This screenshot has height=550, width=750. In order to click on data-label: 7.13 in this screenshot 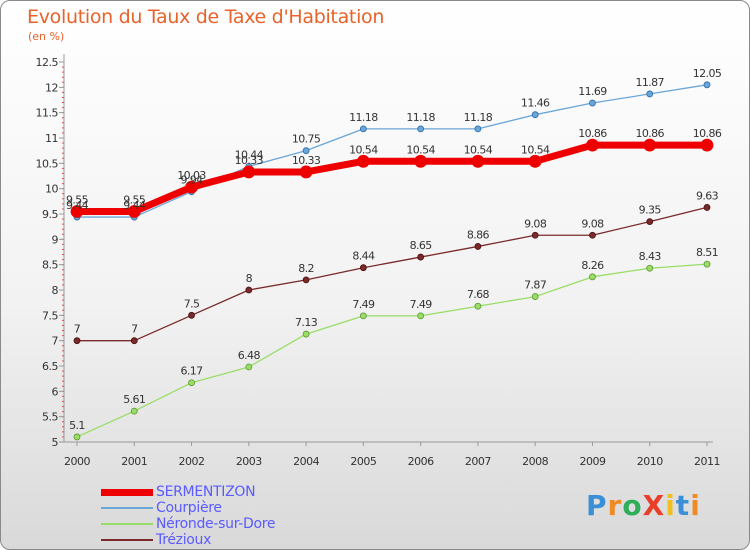, I will do `click(306, 322)`.